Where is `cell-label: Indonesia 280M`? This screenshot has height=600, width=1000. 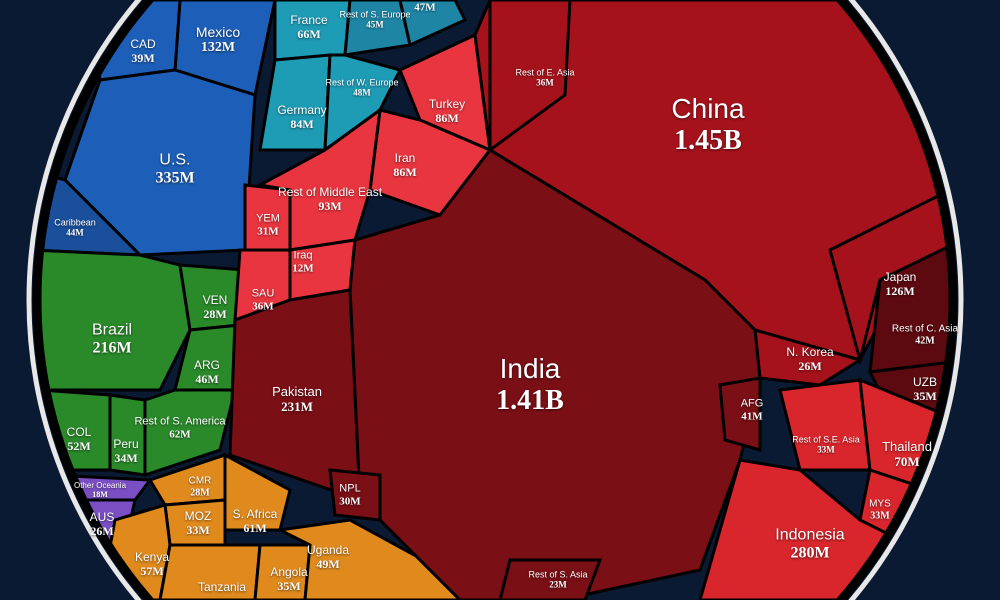
cell-label: Indonesia 280M is located at coordinates (809, 545).